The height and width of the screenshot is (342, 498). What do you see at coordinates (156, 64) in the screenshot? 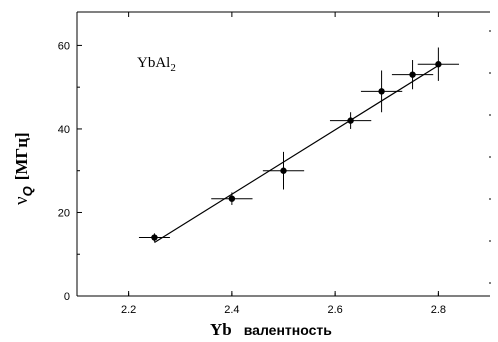
I see `compound-annotation: YbAl2` at bounding box center [156, 64].